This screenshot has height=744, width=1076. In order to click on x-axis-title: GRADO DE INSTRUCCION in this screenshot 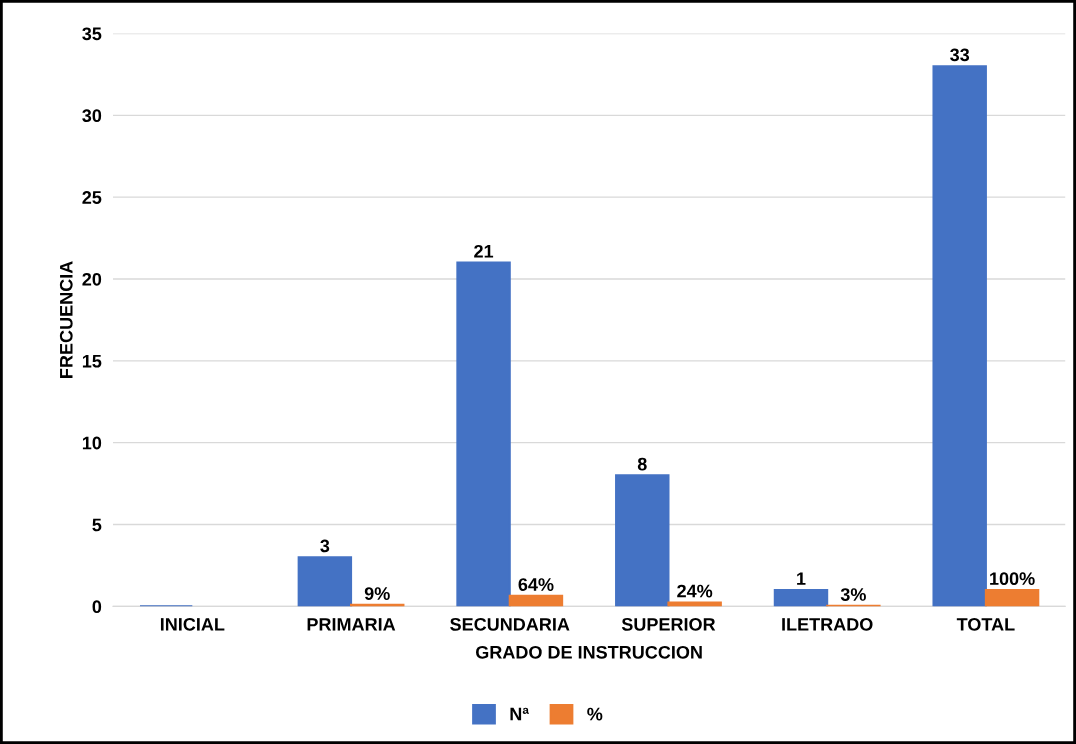, I will do `click(589, 652)`.